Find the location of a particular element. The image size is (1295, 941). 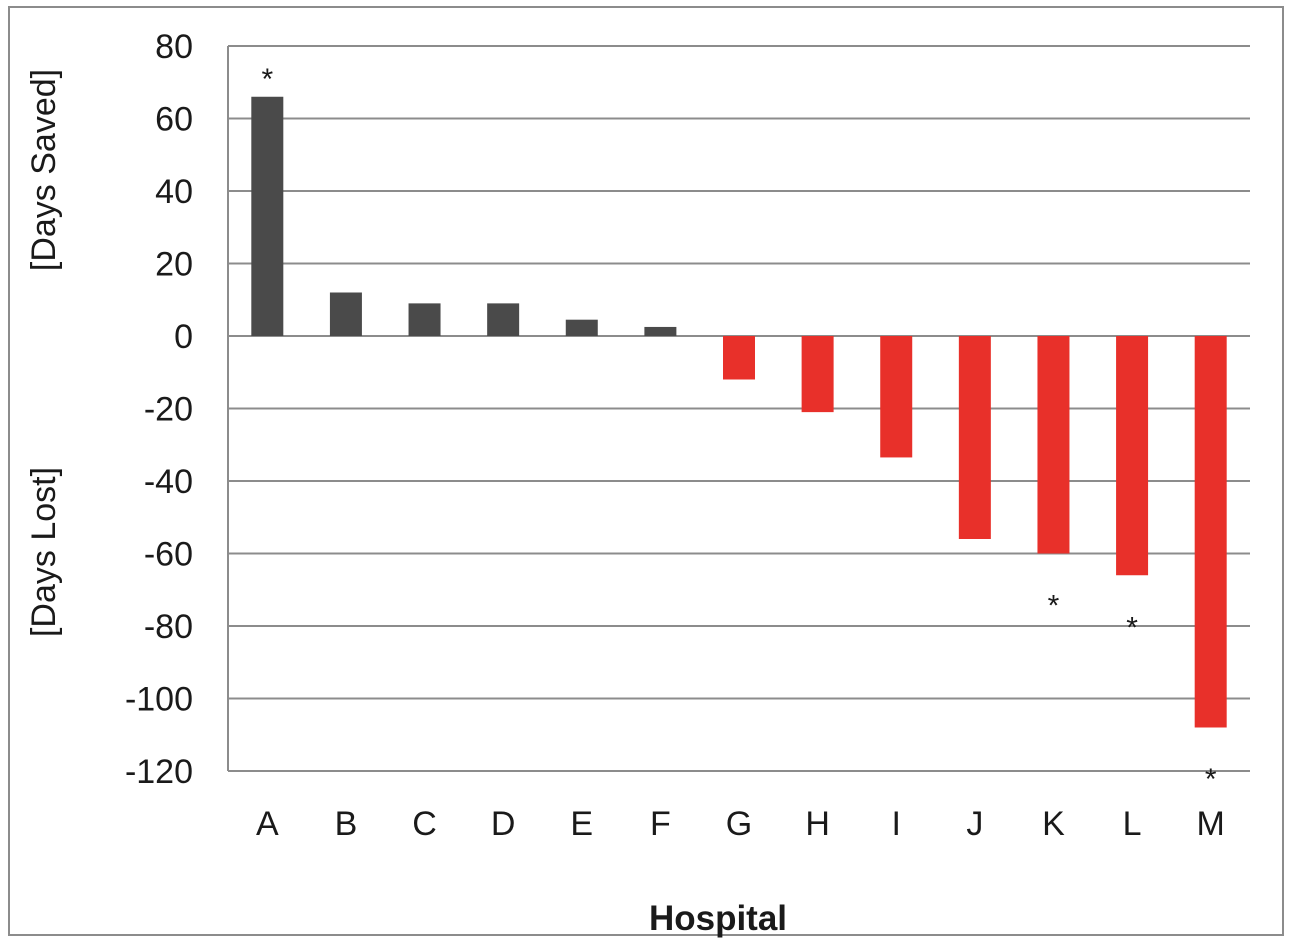

bar-H is located at coordinates (817, 374).